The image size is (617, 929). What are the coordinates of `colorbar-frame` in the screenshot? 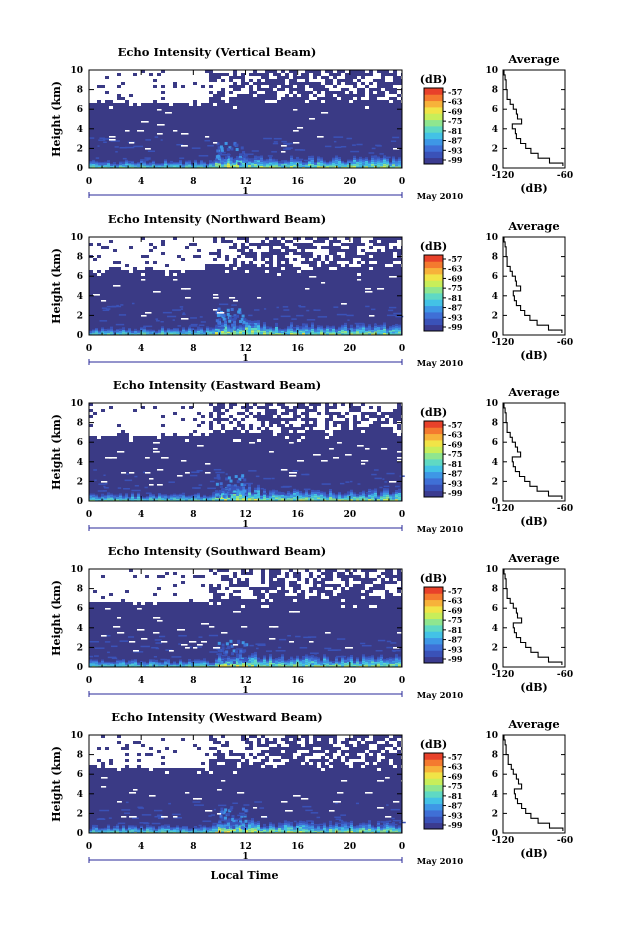 It's located at (433, 293).